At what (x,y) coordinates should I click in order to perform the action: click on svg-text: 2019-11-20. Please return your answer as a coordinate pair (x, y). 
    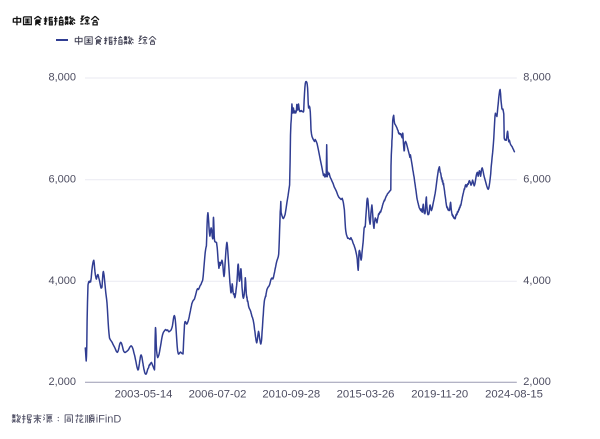
    Looking at the image, I should click on (439, 394).